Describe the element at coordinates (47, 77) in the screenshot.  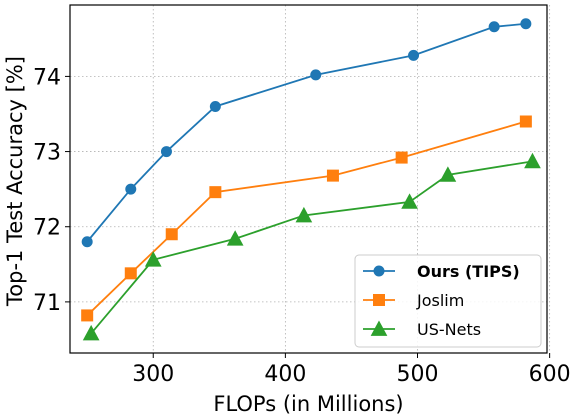
I see `y-tick-label: 74` at that location.